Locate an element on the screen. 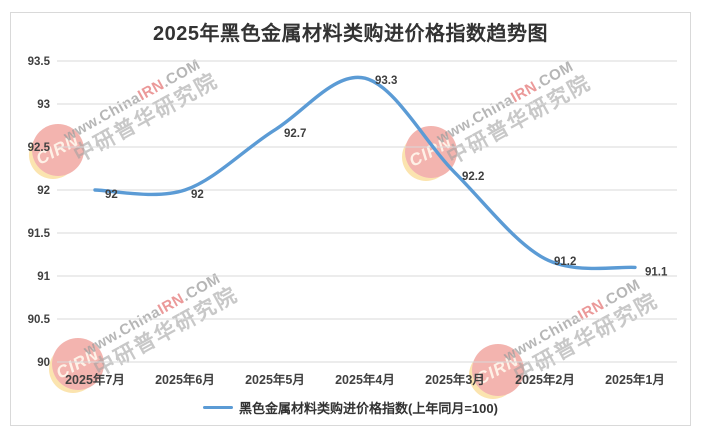 The width and height of the screenshot is (701, 434). chart-title: 2025年黑色金属材料类购进价格指数趋势图 is located at coordinates (350, 34).